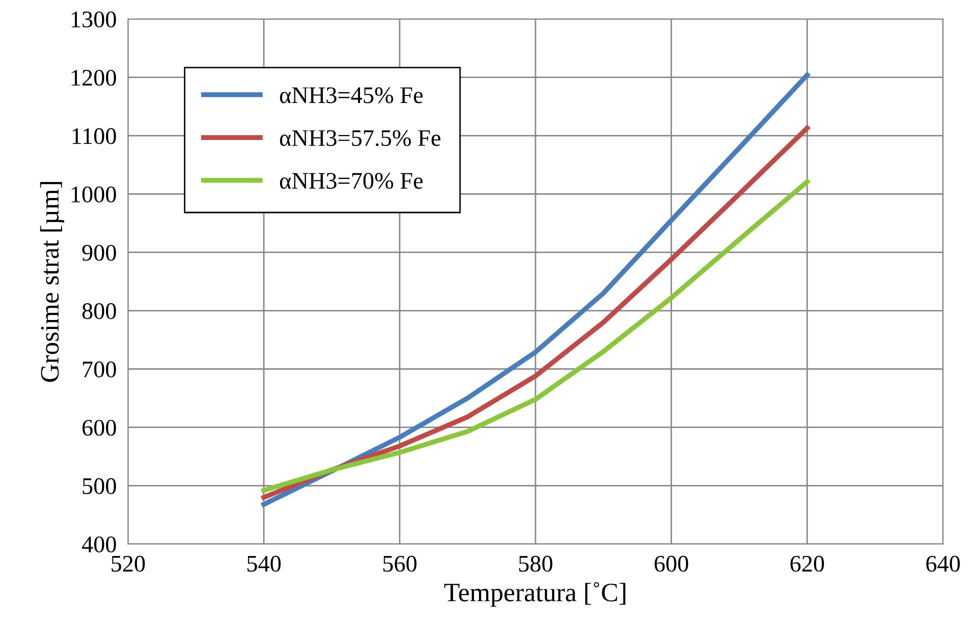 The image size is (970, 632). I want to click on y-tick-label: 800, so click(99, 311).